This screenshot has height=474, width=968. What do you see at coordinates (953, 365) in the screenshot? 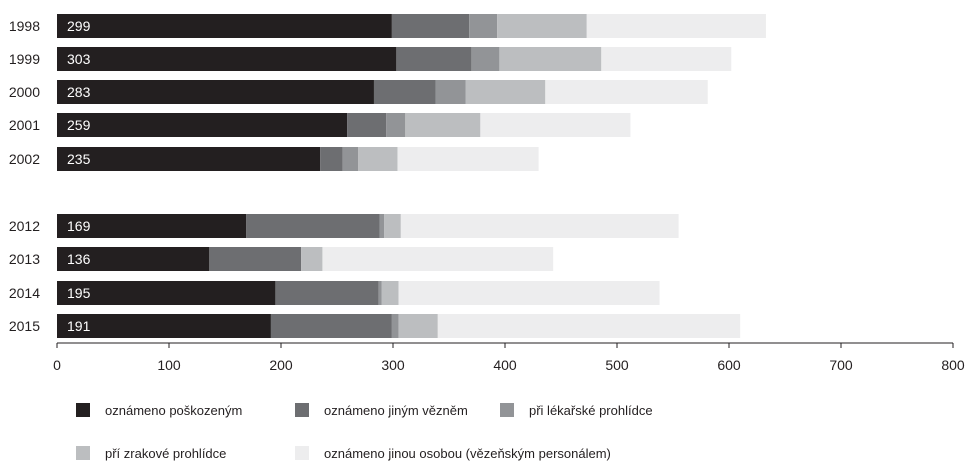
I see `x-tick-label-800: 800` at bounding box center [953, 365].